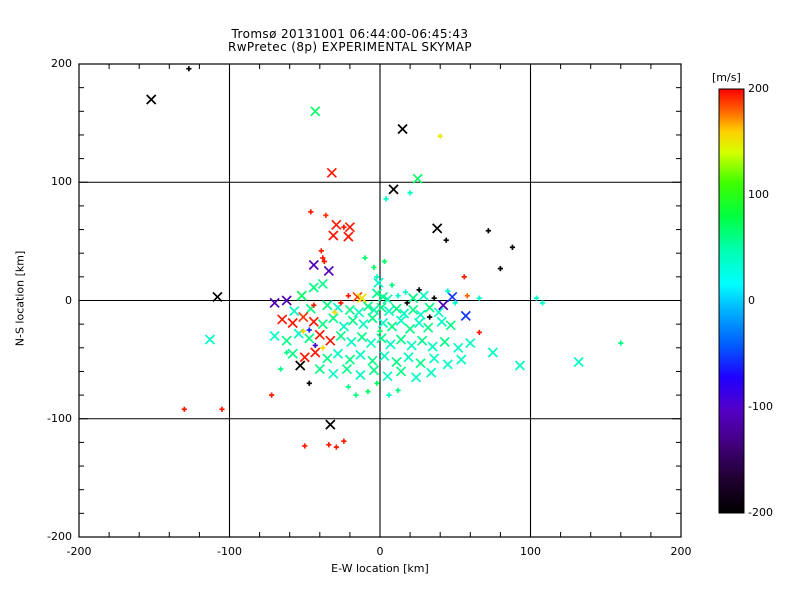  What do you see at coordinates (758, 88) in the screenshot?
I see `colorbar-tick-label: 200` at bounding box center [758, 88].